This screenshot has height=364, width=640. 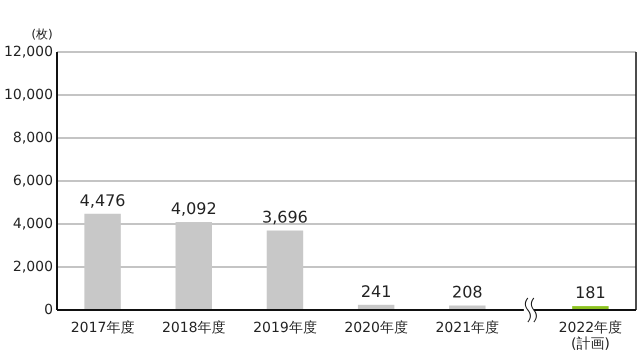 I want to click on data-label: 181, so click(x=590, y=292).